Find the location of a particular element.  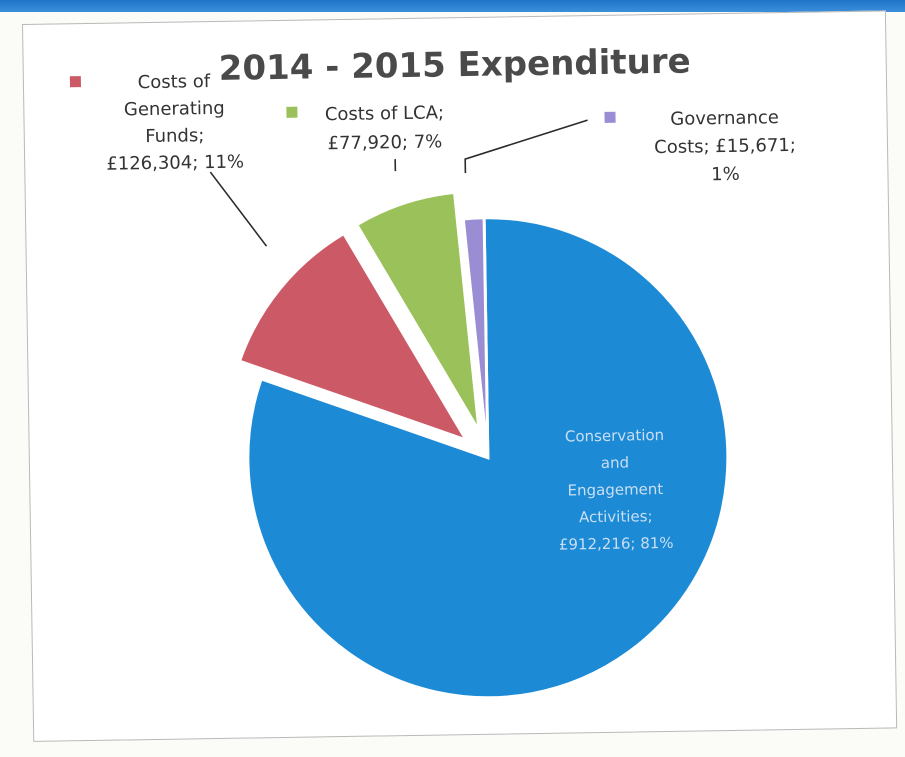

label-line-governance-0: Governance is located at coordinates (724, 118).